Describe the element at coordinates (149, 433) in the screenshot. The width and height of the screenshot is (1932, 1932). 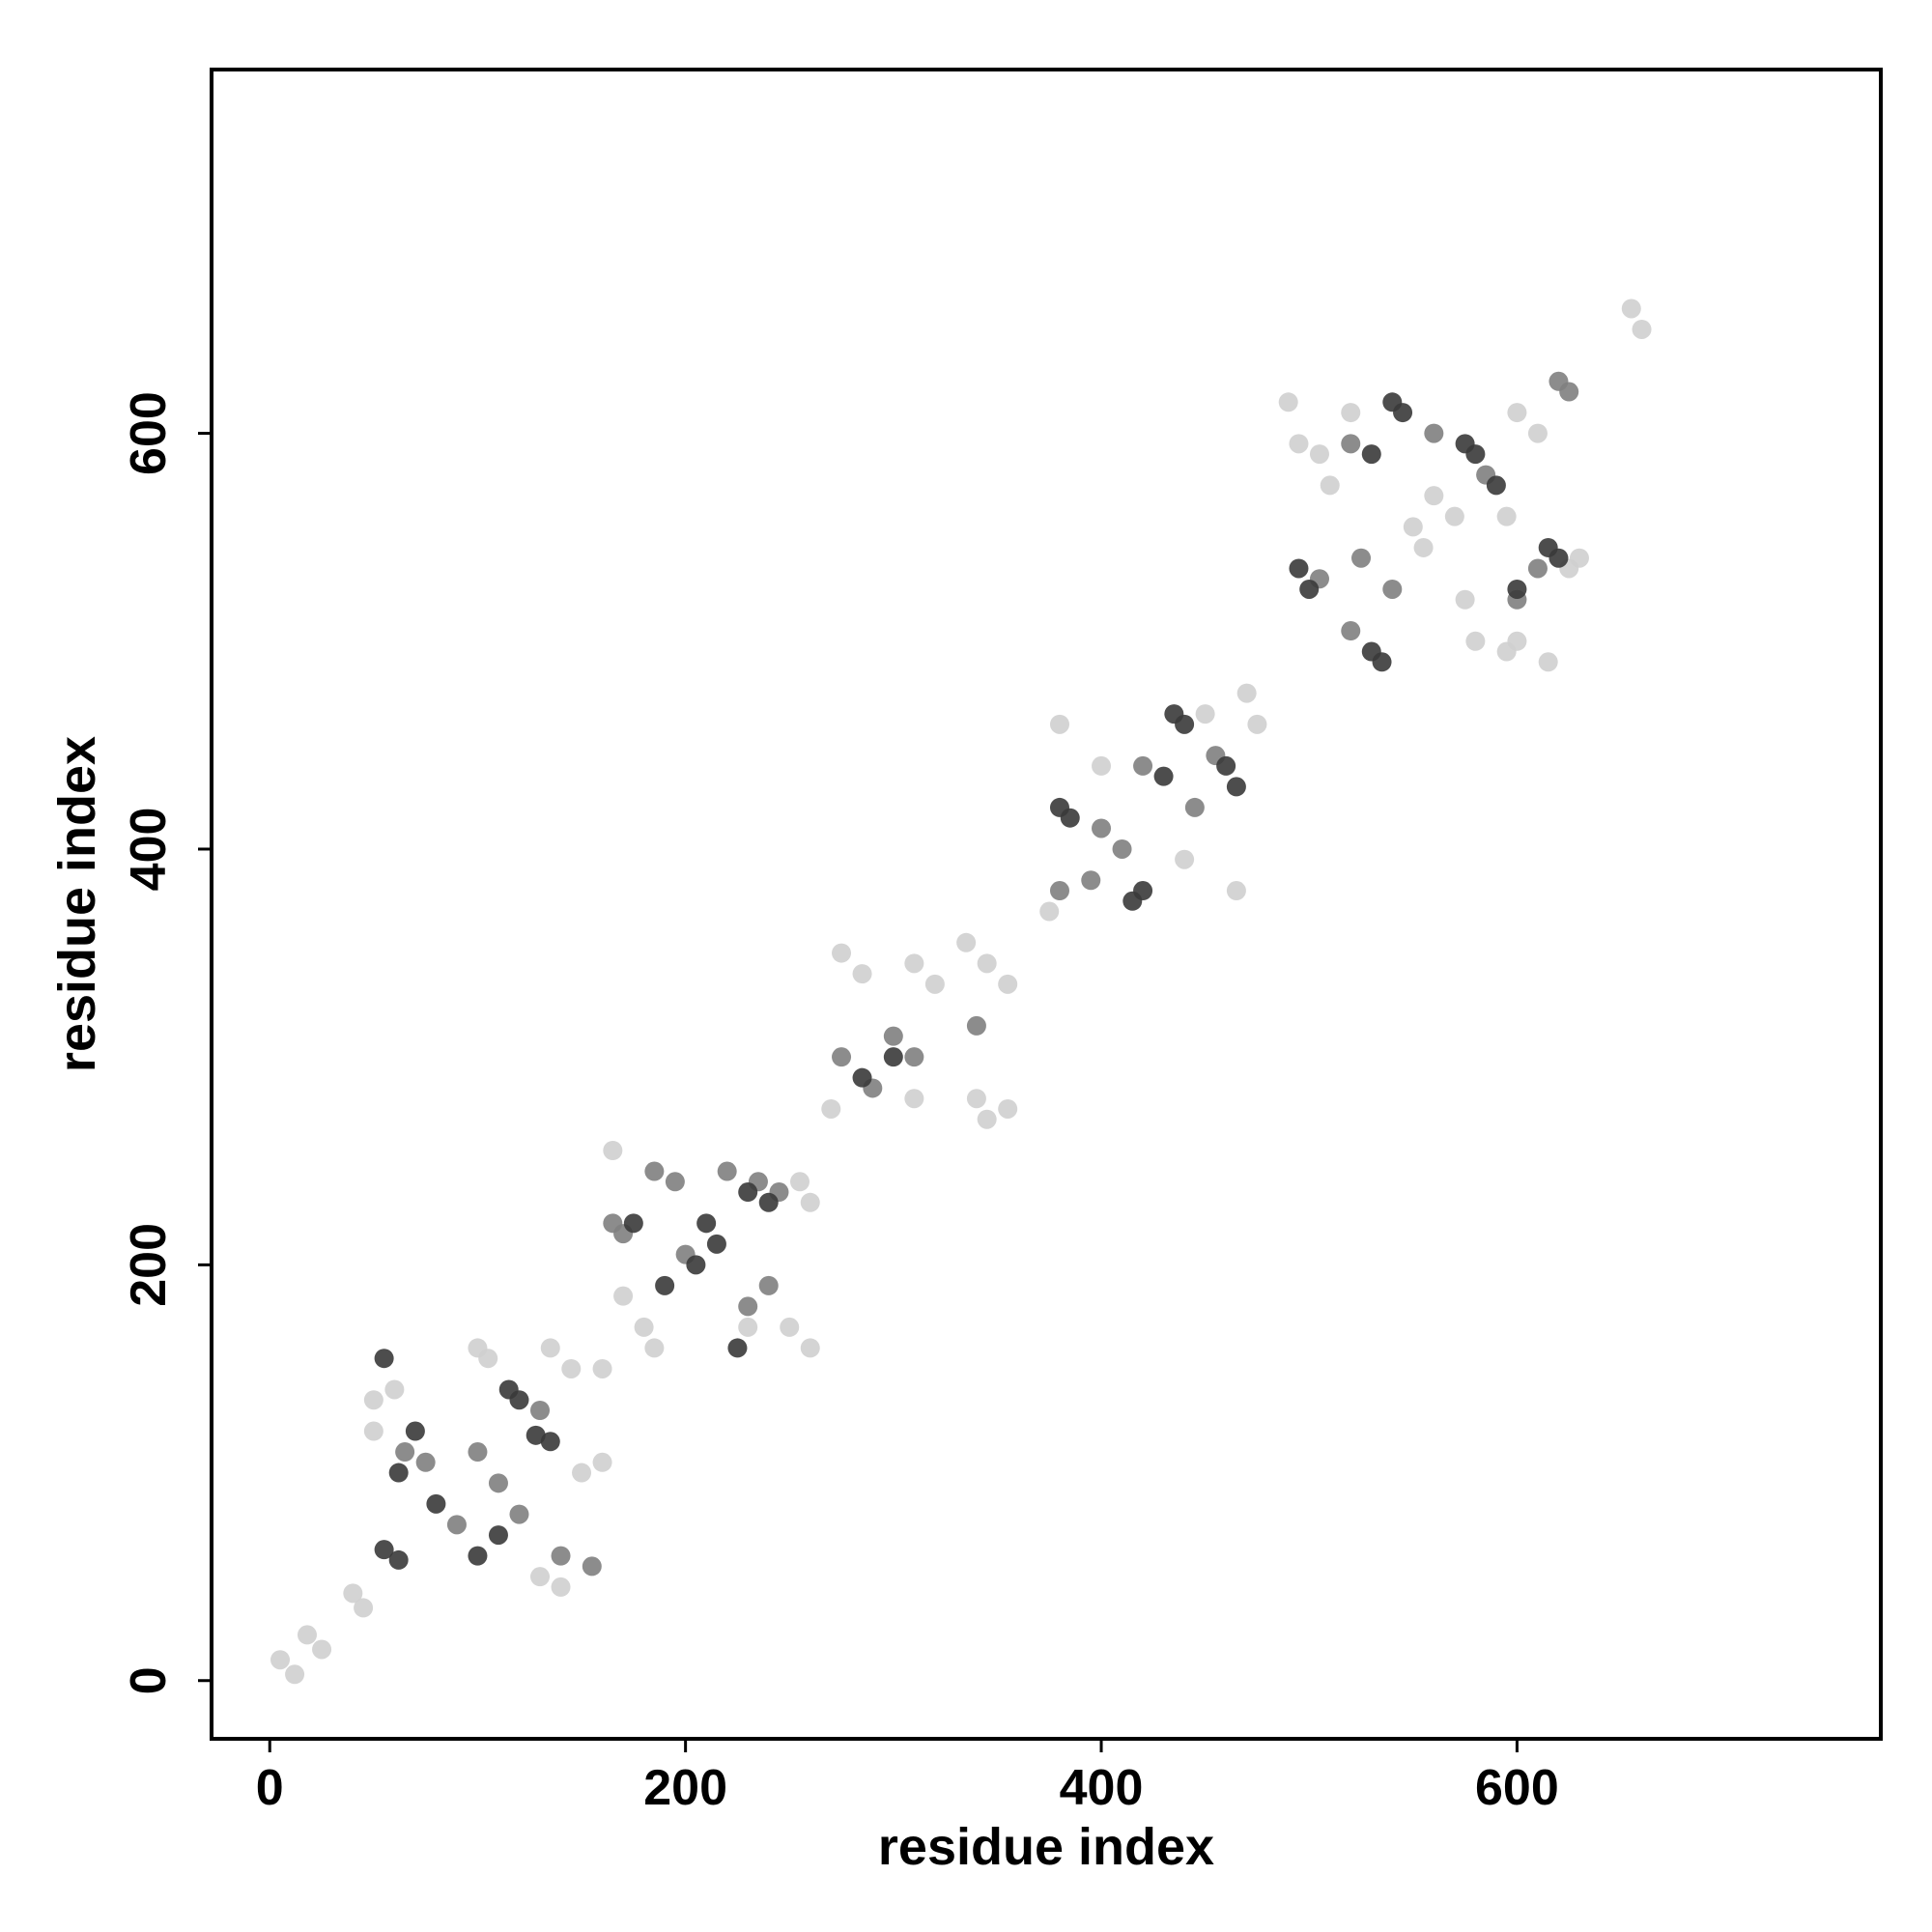
I see `y-tick-label: 600` at that location.